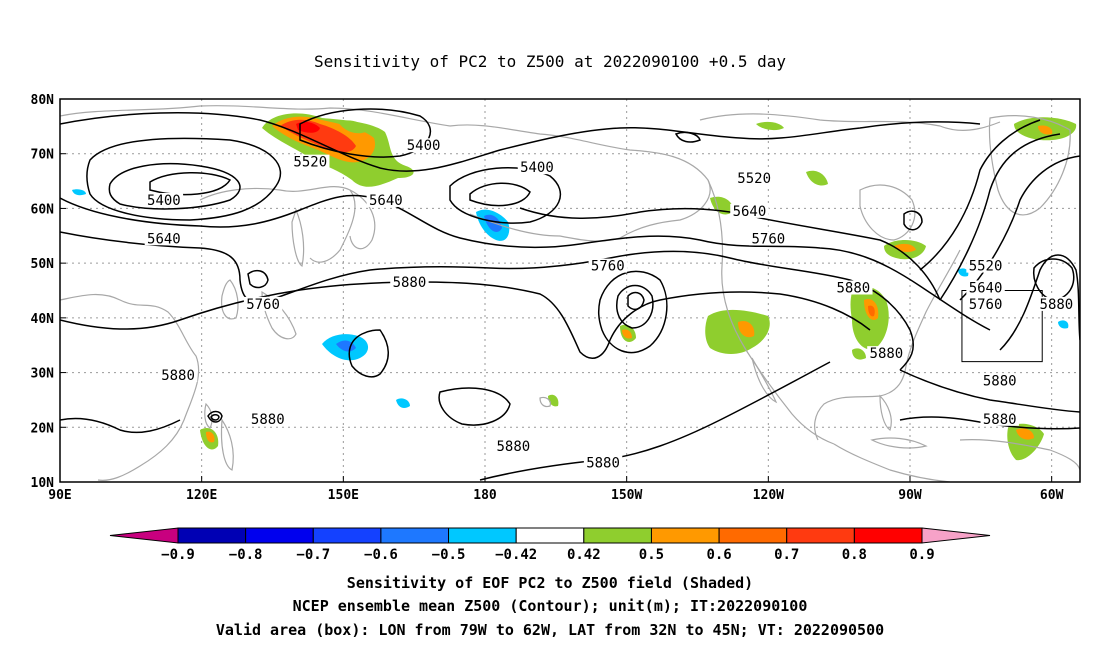  Describe the element at coordinates (913, 220) in the screenshot. I see `contour-hudson-low` at that location.